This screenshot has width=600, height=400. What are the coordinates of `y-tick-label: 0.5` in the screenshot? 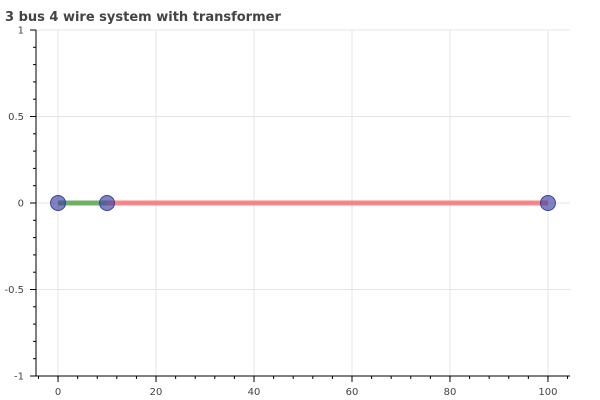 It's located at (16, 117).